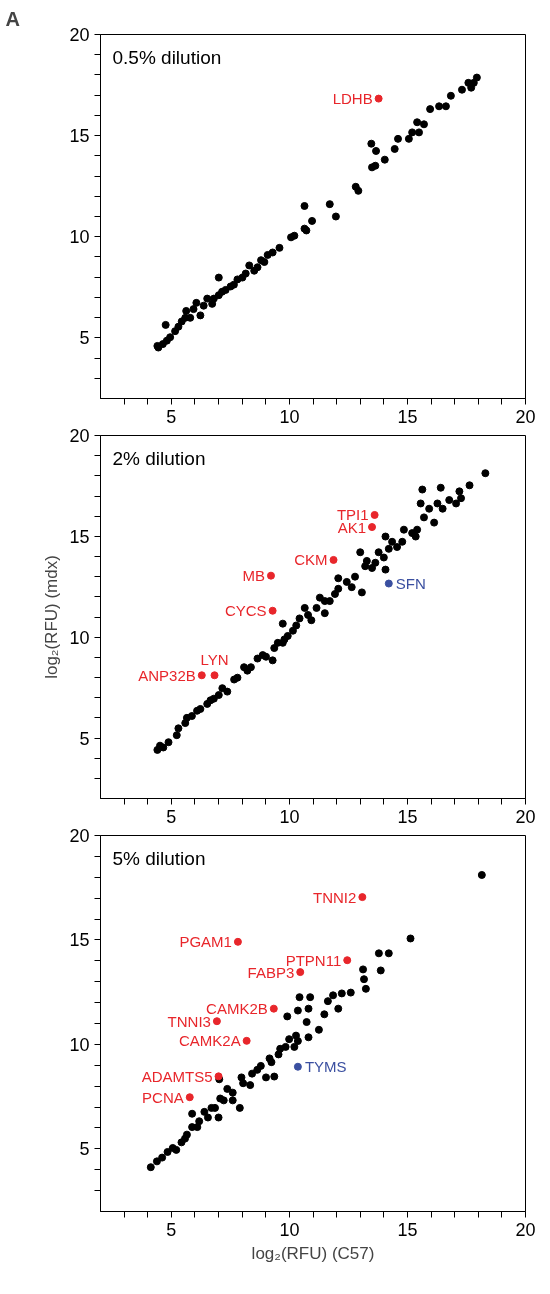  What do you see at coordinates (237, 1009) in the screenshot?
I see `annotation: CAMK2B` at bounding box center [237, 1009].